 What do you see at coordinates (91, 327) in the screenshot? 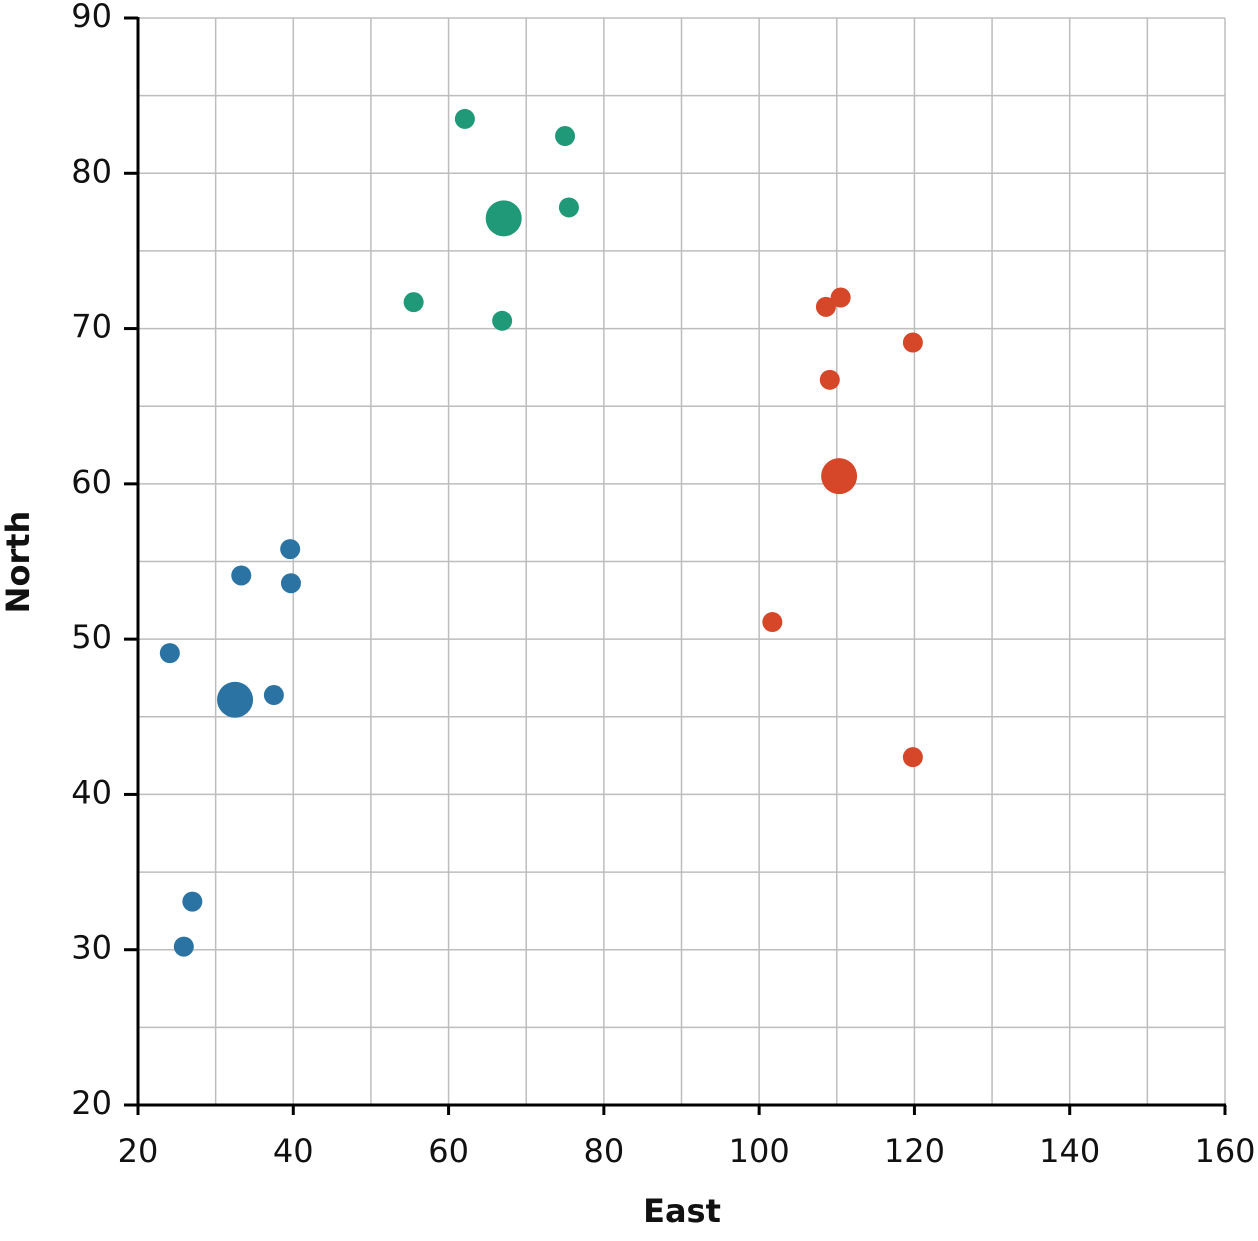
I see `y-tick-label: 70` at bounding box center [91, 327].